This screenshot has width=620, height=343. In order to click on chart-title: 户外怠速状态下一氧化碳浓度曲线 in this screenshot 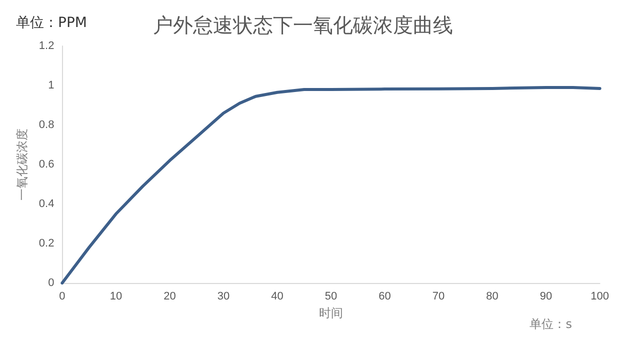, I will do `click(303, 25)`.